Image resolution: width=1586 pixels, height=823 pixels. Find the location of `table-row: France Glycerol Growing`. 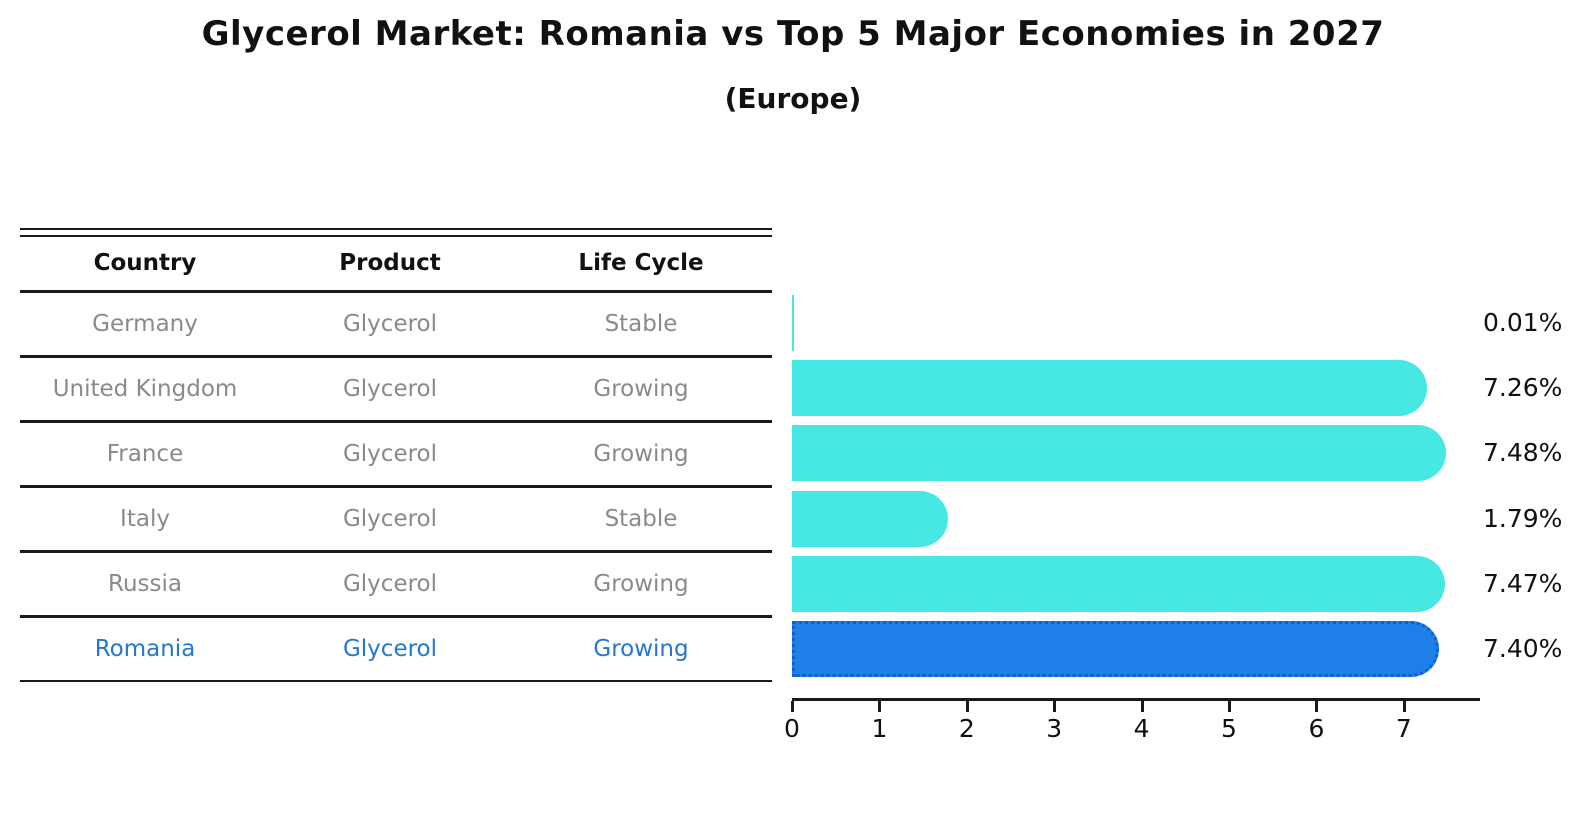

table-row: France Glycerol Growing is located at coordinates (396, 455).